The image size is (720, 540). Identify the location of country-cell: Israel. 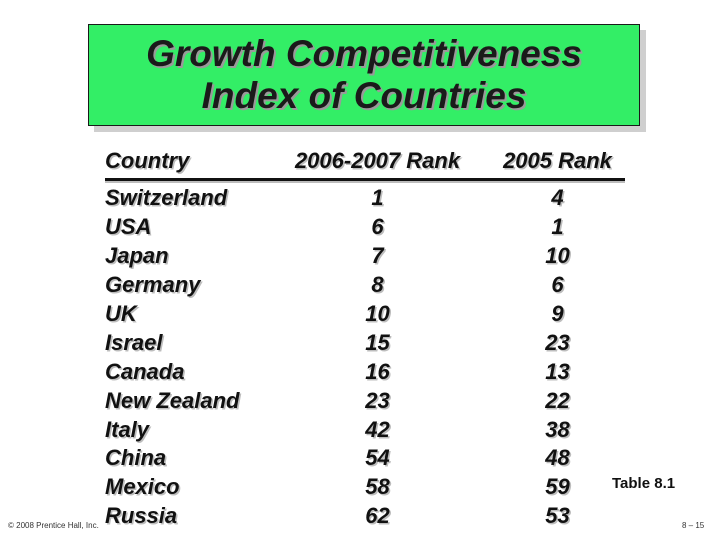
(134, 342).